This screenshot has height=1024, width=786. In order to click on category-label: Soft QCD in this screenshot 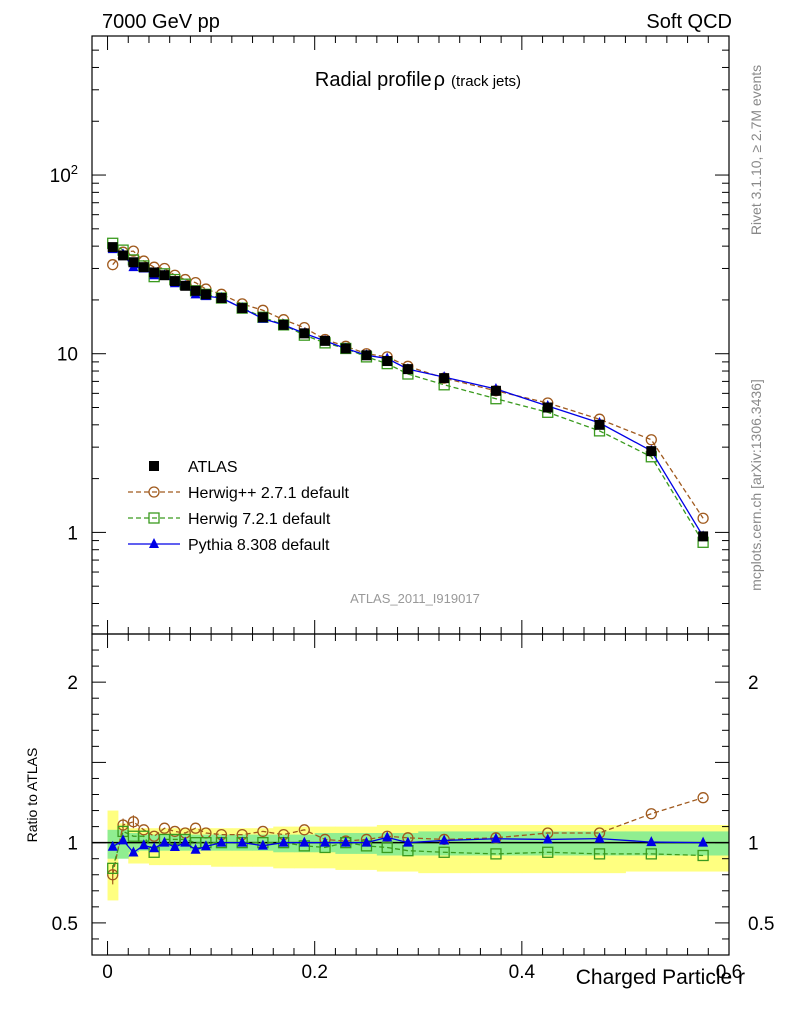, I will do `click(689, 22)`.